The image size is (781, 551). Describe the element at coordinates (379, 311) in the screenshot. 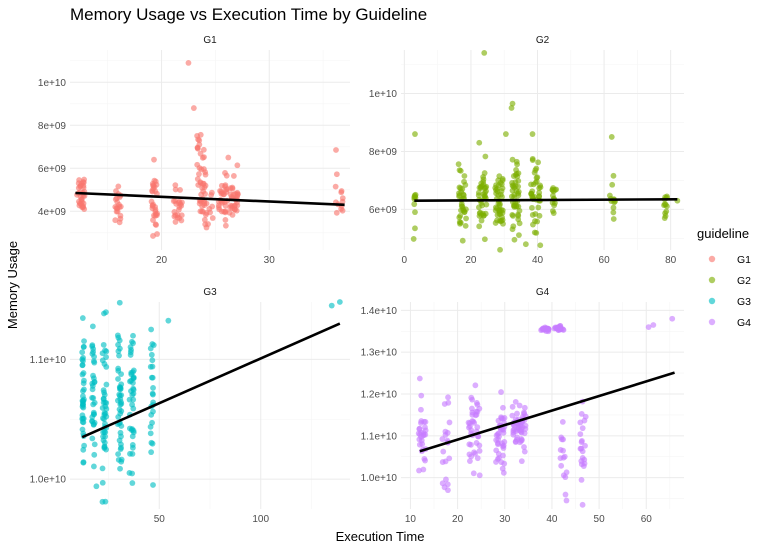

I see `y-tick-label: 1.4e+10` at that location.